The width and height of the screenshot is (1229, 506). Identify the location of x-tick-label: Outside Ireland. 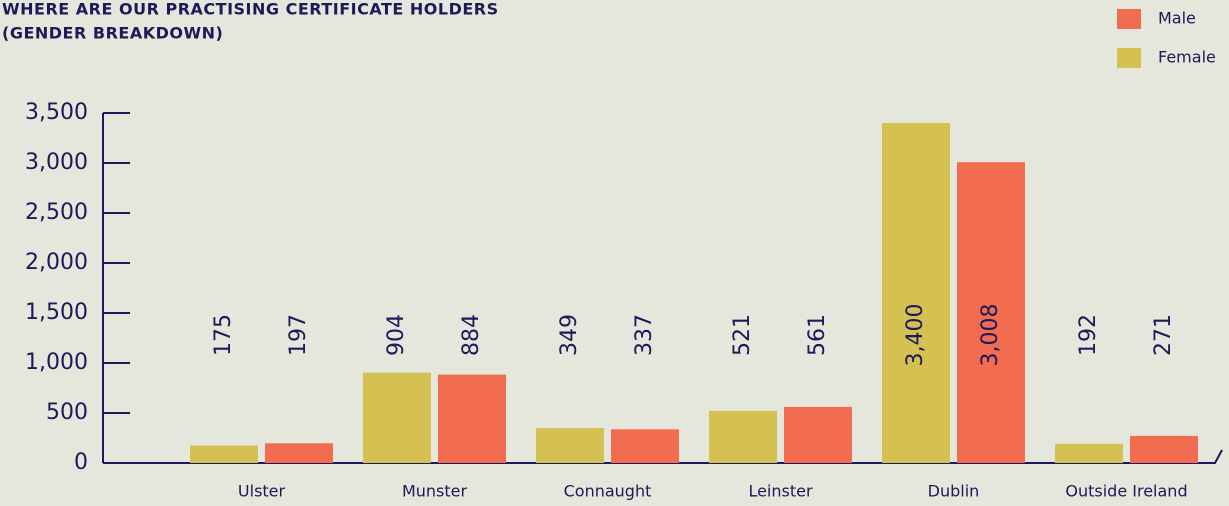
(1126, 491).